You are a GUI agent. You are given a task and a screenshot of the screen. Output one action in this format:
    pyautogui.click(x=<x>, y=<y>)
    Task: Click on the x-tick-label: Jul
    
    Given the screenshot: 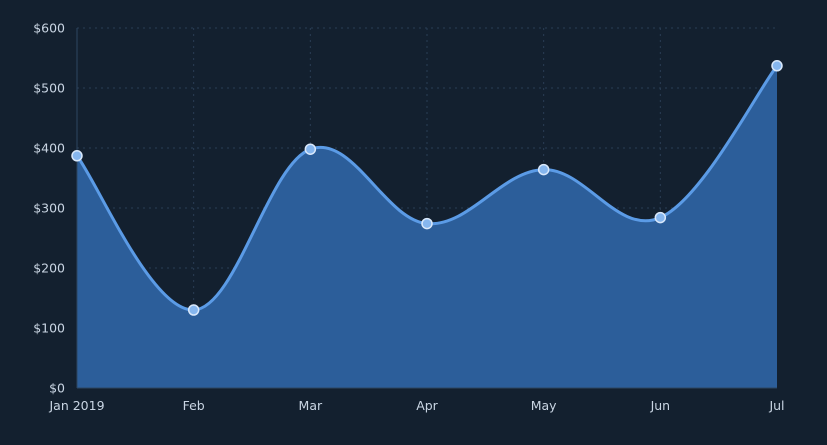 What is the action you would take?
    pyautogui.click(x=776, y=405)
    